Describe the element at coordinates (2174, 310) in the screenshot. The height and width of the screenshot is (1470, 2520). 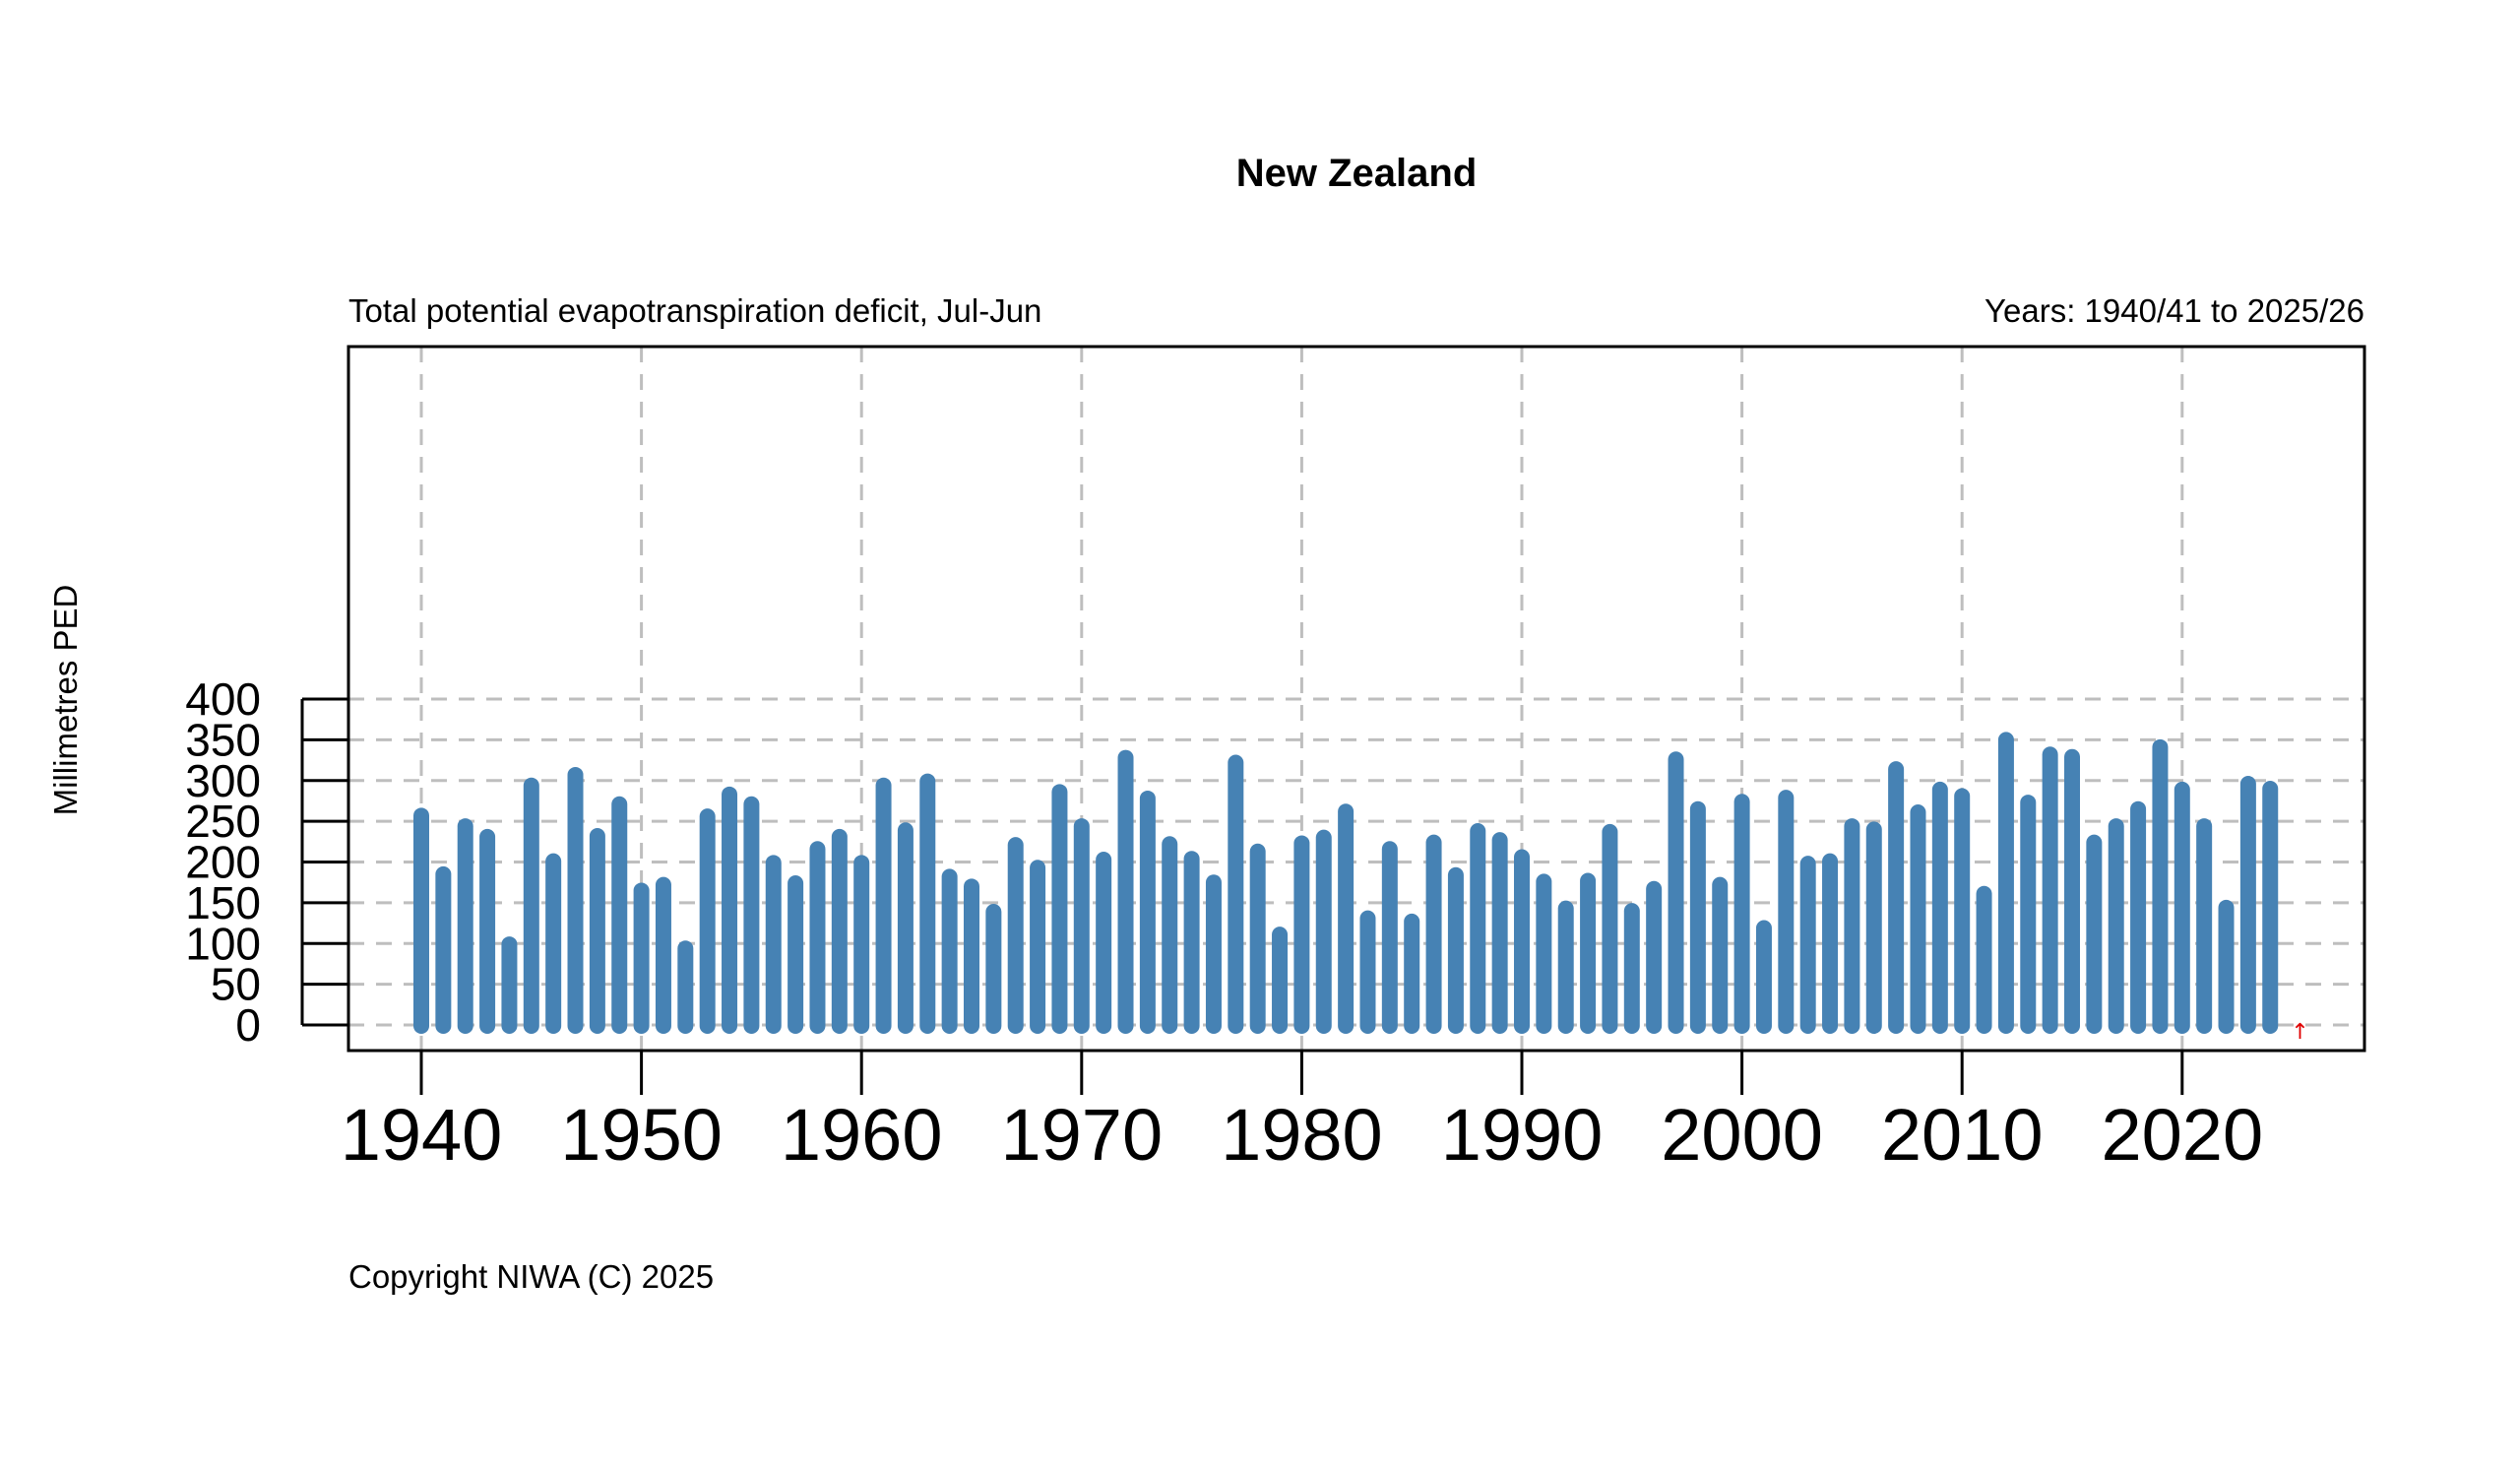
I see `chart-subtitle-right: Years: 1940/41 to 2025/26` at that location.